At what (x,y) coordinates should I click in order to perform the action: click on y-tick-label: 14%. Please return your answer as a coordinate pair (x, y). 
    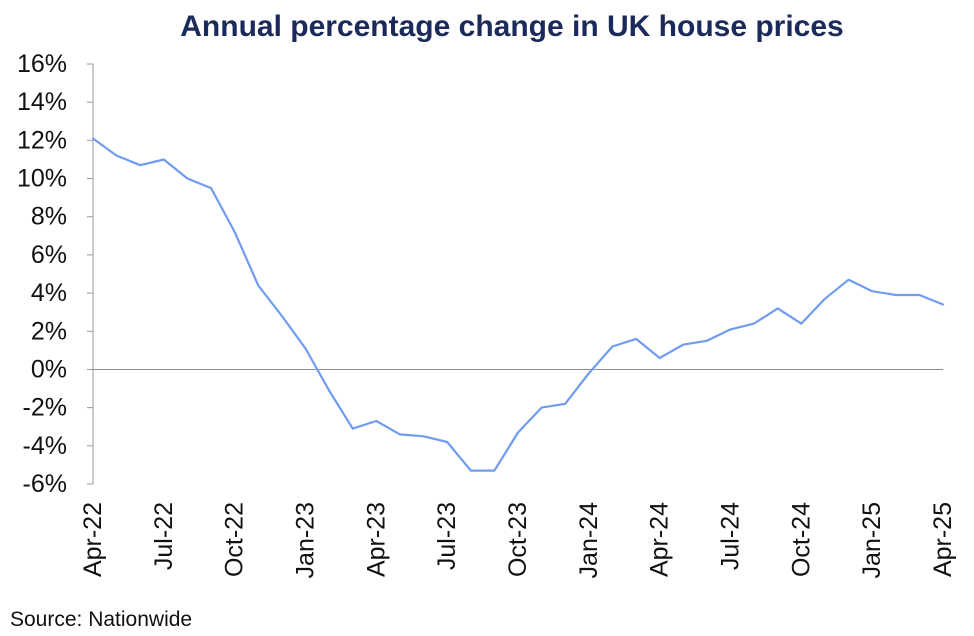
    Looking at the image, I should click on (42, 102).